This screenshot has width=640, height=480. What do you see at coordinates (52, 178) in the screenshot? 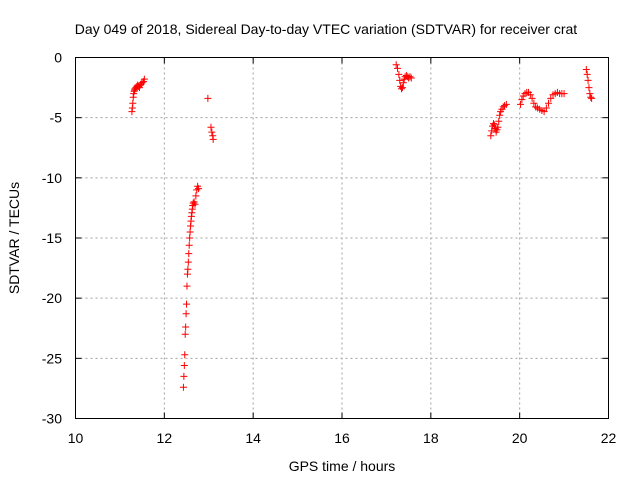
I see `y-tick-label: -10` at bounding box center [52, 178].